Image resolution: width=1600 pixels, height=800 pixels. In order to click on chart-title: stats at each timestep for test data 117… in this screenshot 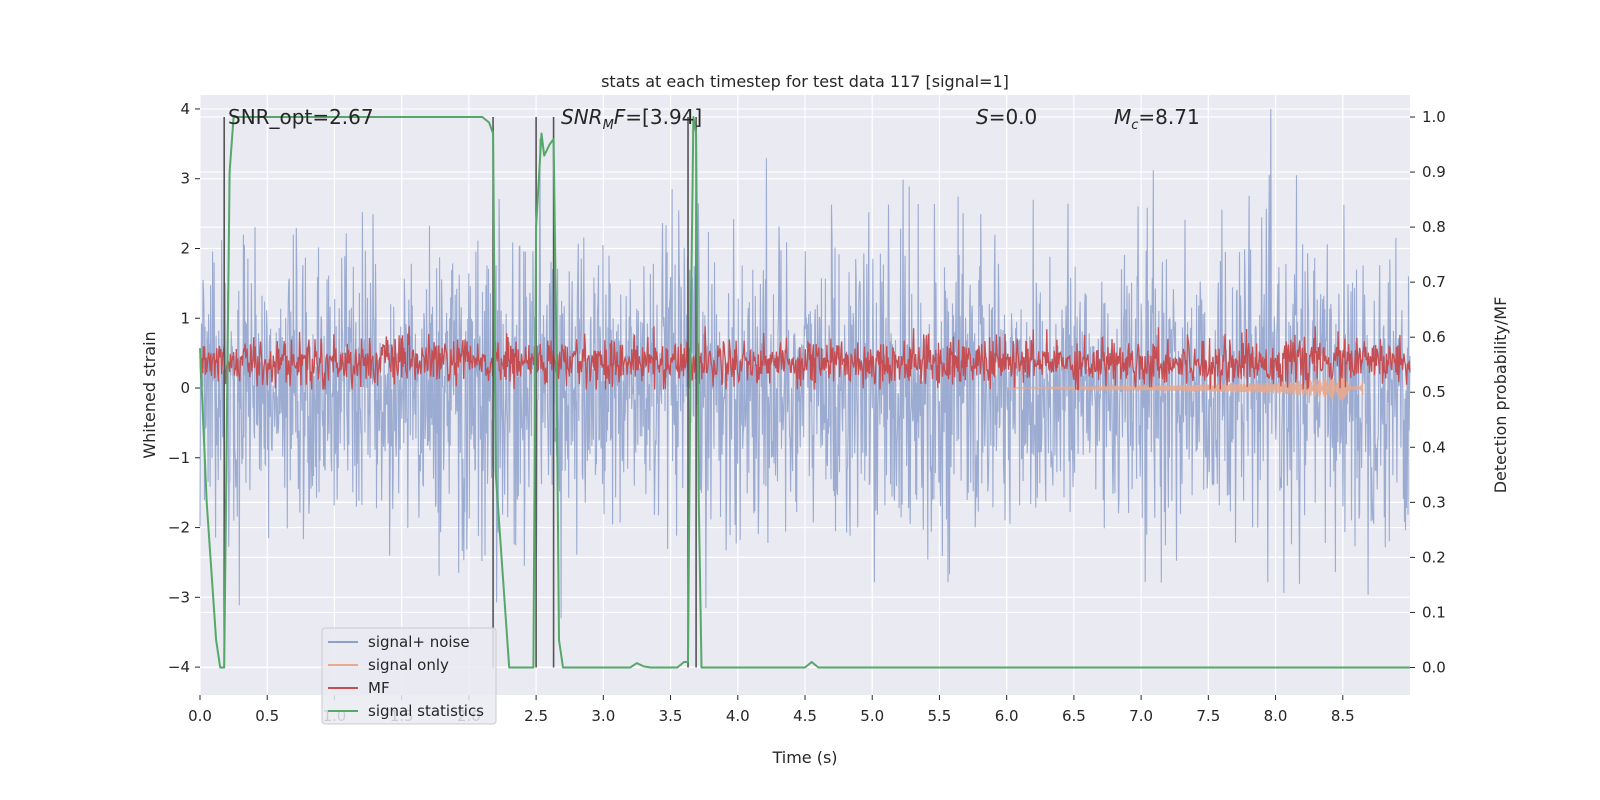, I will do `click(805, 81)`.